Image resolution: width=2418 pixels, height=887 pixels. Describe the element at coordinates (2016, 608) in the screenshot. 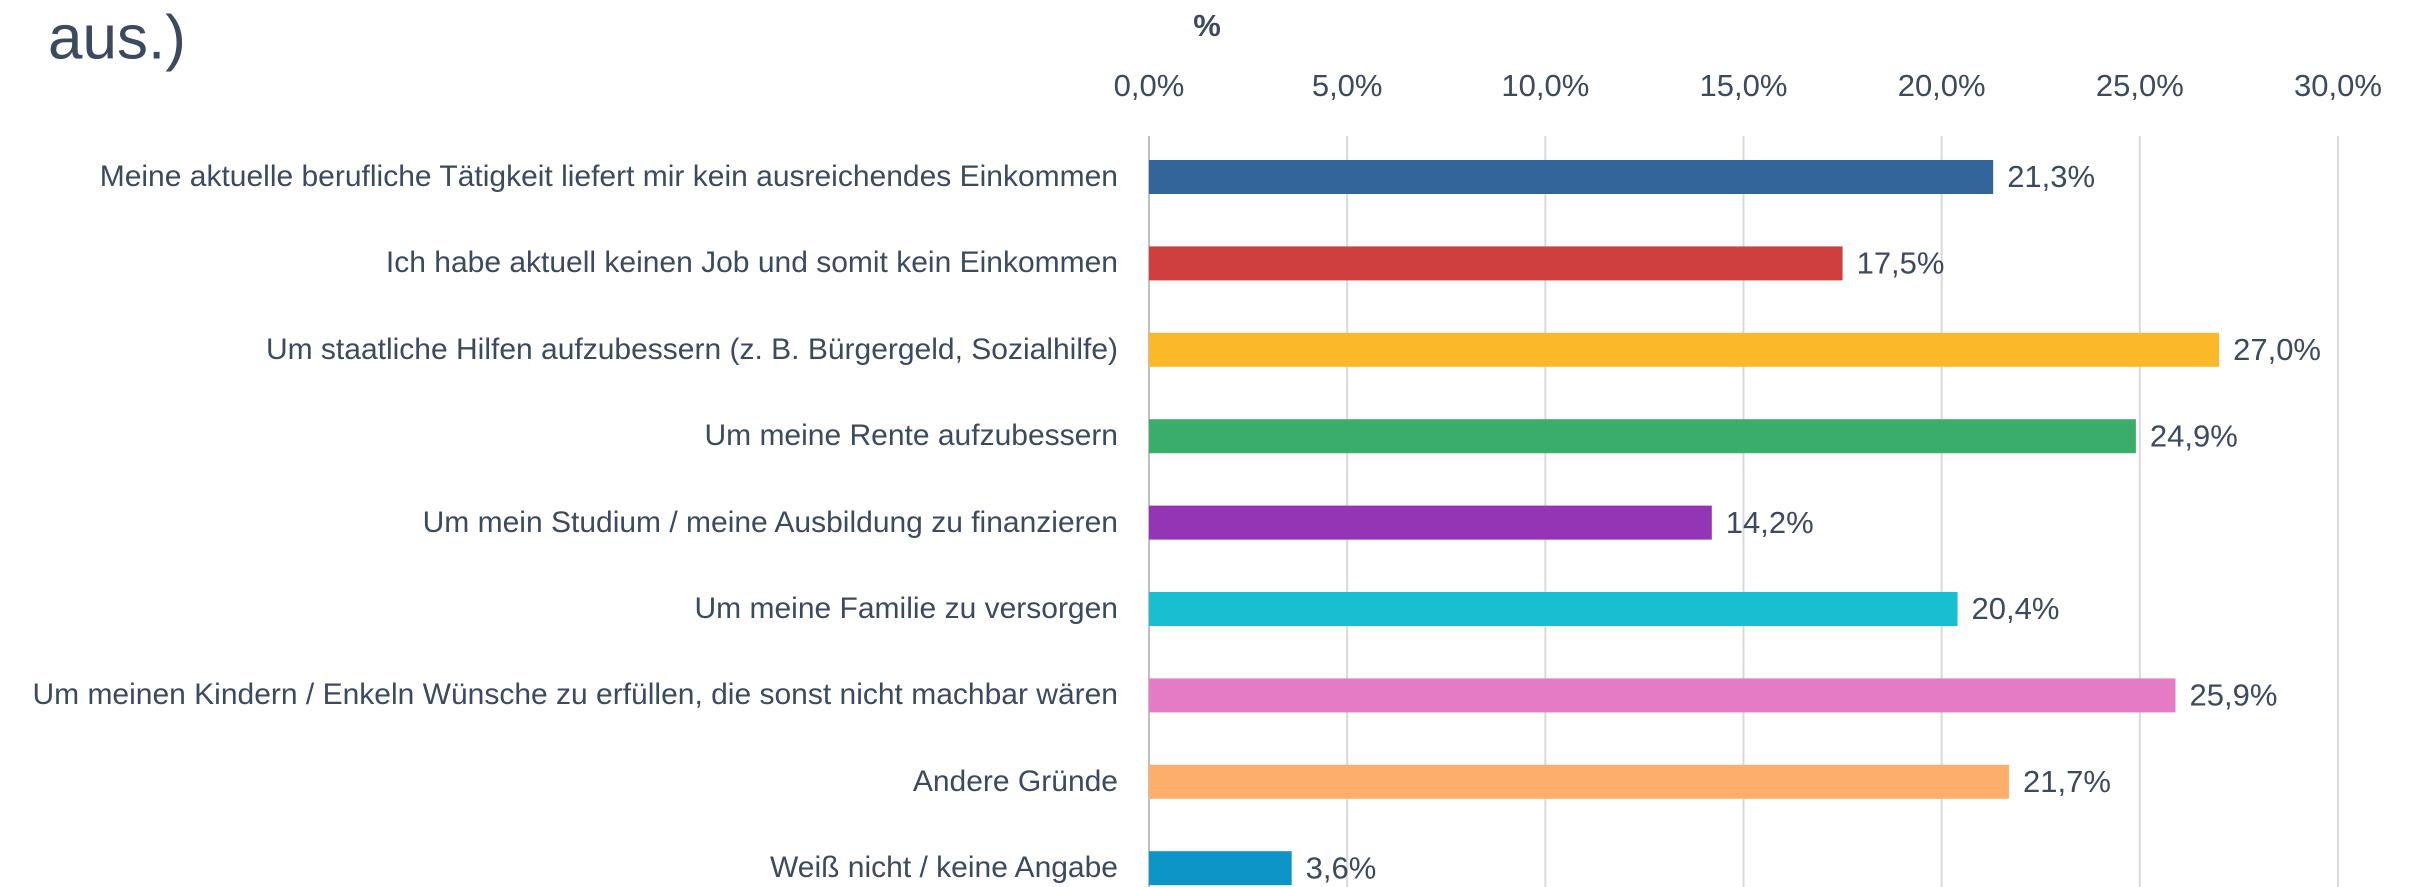

I see `data-label: 20,4%` at that location.